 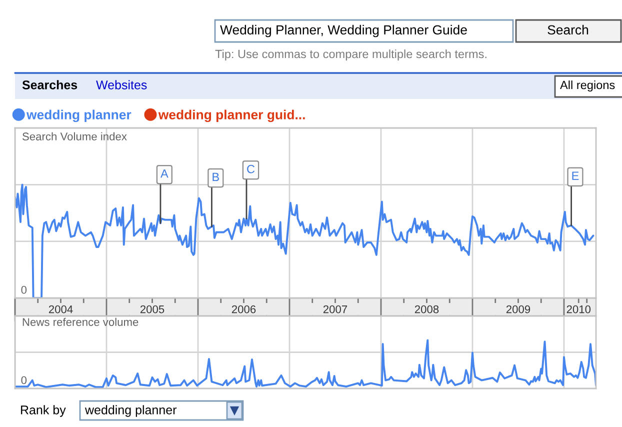 What do you see at coordinates (251, 169) in the screenshot?
I see `annotation: C` at bounding box center [251, 169].